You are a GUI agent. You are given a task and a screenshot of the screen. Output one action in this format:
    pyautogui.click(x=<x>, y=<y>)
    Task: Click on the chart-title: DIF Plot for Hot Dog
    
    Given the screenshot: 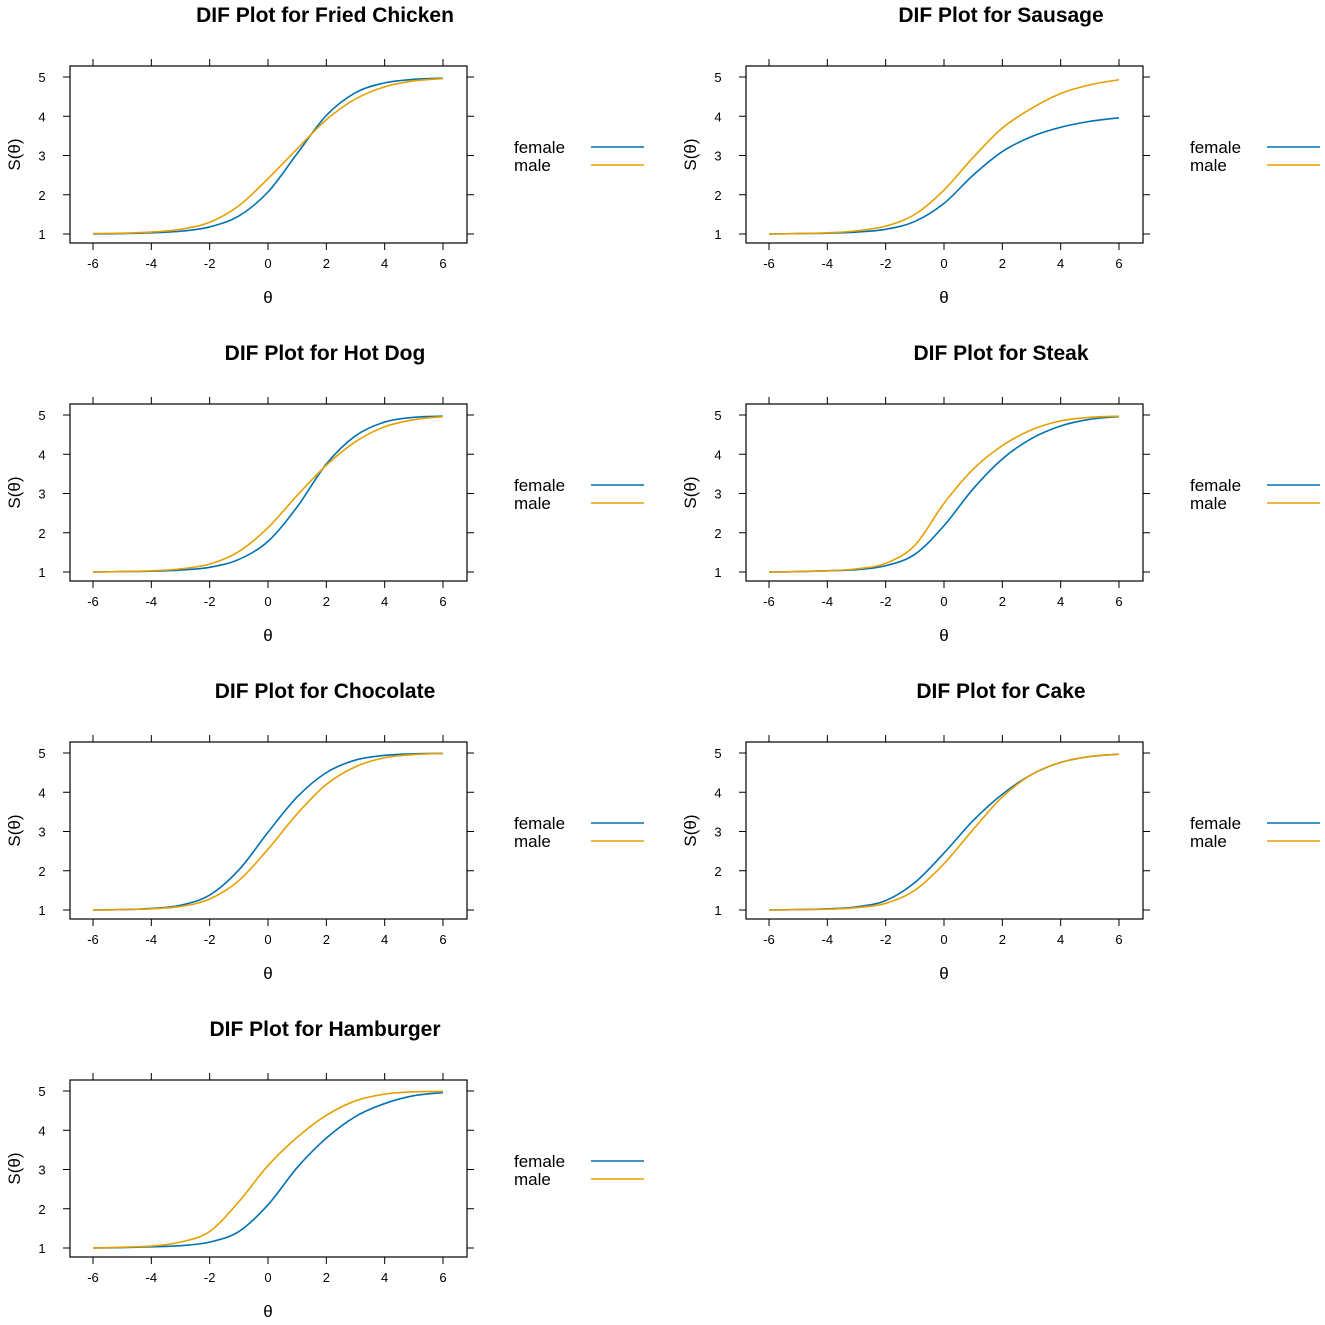 What is the action you would take?
    pyautogui.click(x=325, y=353)
    